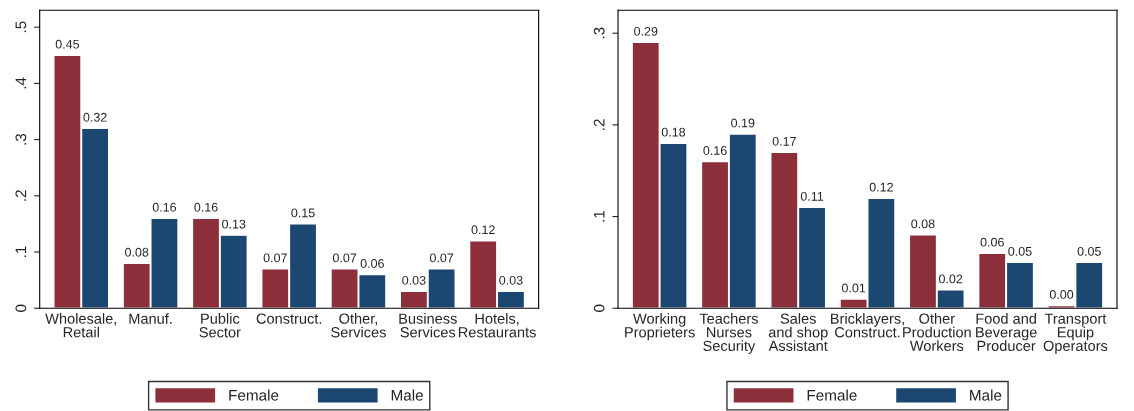 This screenshot has height=411, width=1134. I want to click on data-label: 0.18, so click(673, 132).